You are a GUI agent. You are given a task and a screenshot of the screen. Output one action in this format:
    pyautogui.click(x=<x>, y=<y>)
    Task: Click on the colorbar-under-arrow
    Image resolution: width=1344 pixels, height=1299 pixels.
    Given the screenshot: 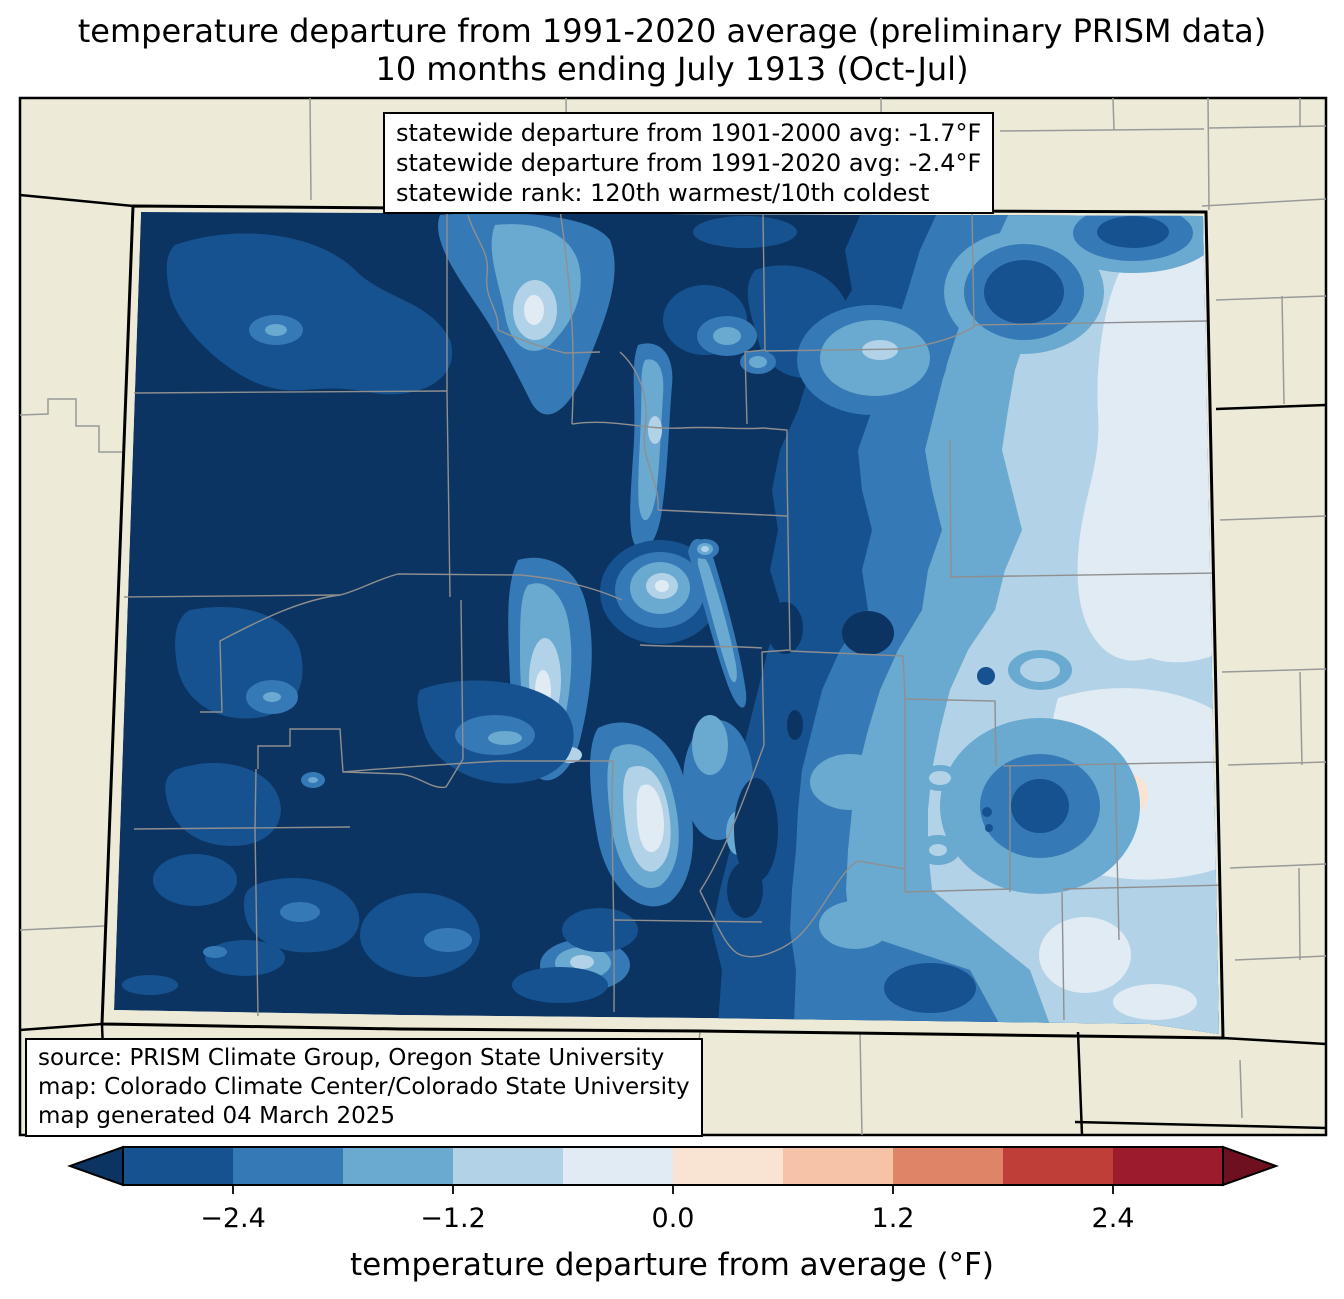 What is the action you would take?
    pyautogui.click(x=95, y=1166)
    